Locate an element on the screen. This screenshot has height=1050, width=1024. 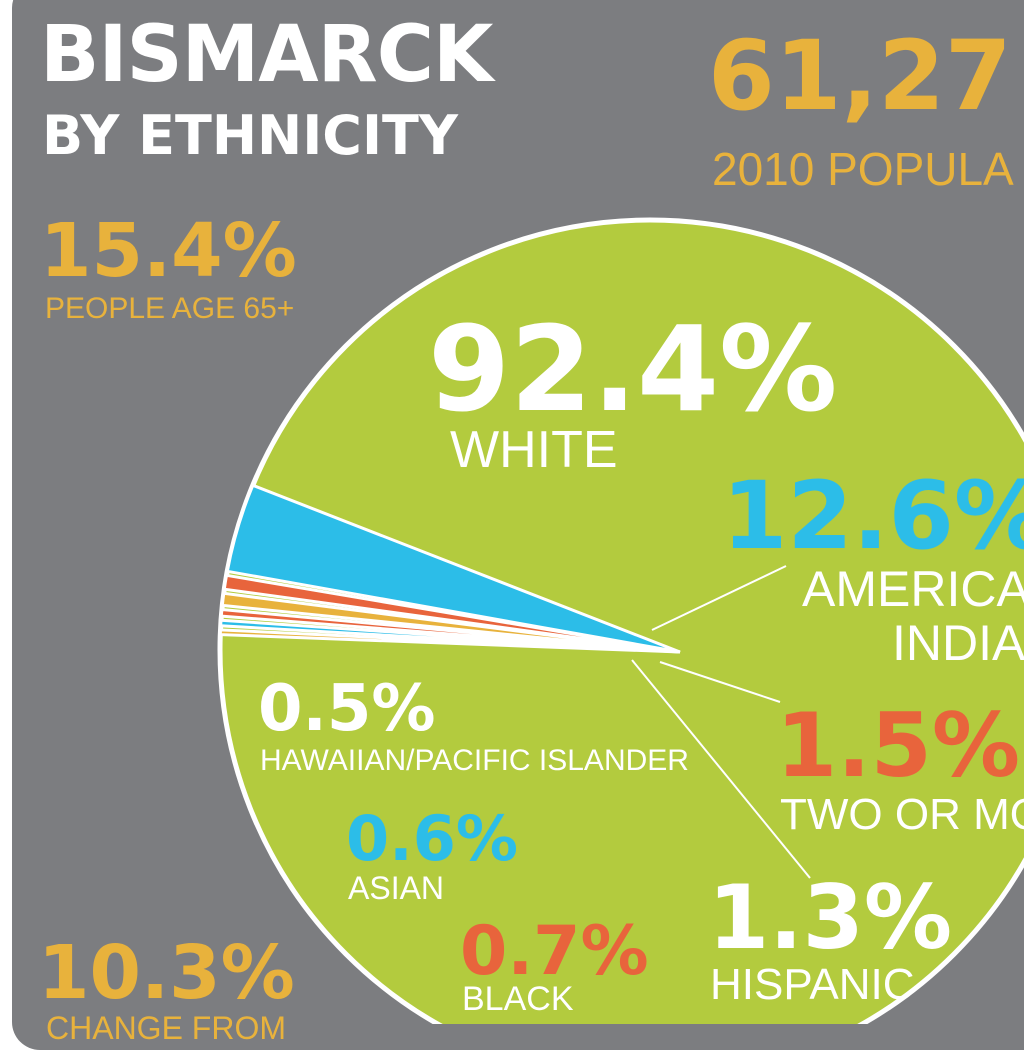
asian-name-label: ASIAN is located at coordinates (396, 888).